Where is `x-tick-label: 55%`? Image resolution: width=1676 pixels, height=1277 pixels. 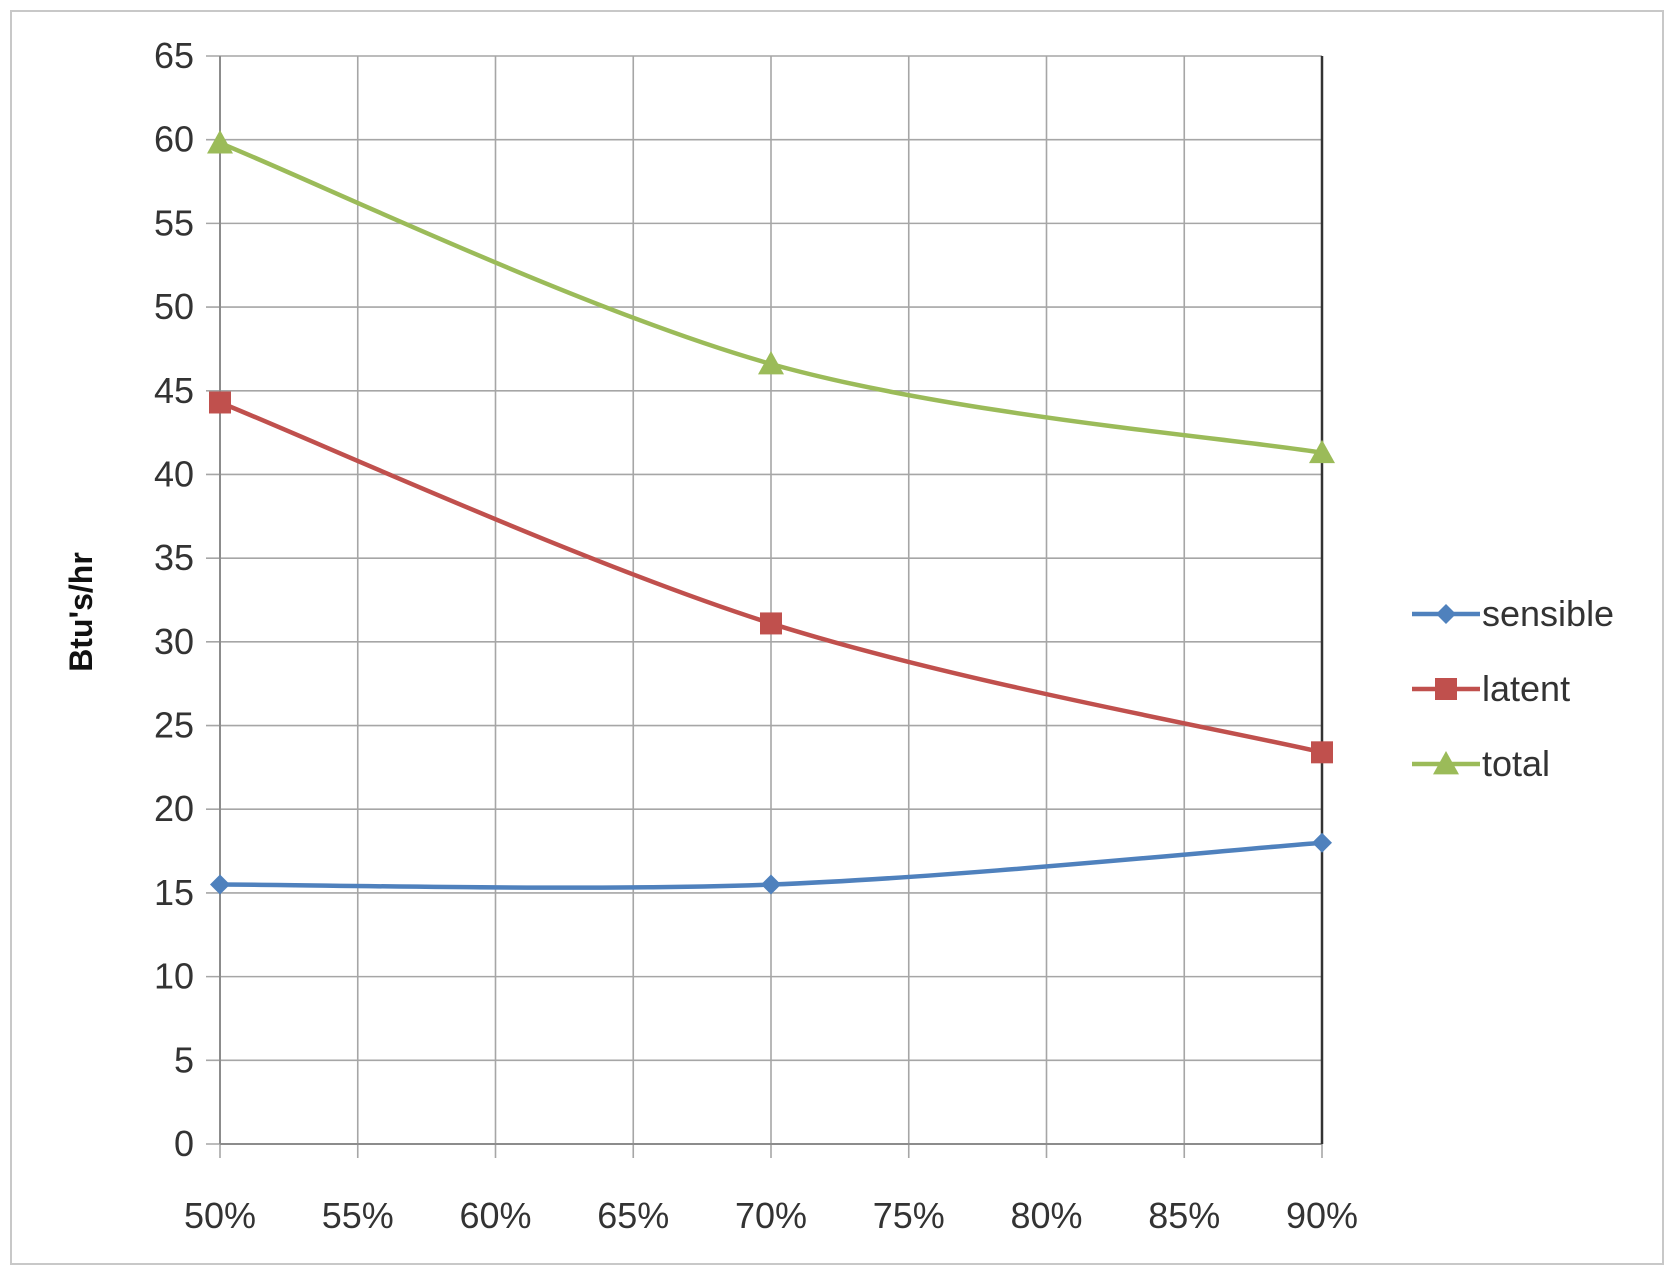
x-tick-label: 55% is located at coordinates (358, 1215).